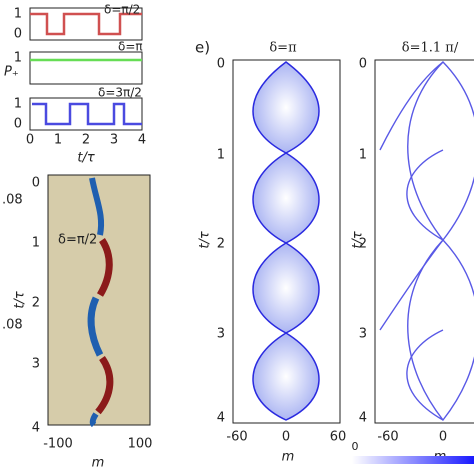 This screenshot has height=474, width=474. Describe the element at coordinates (86, 140) in the screenshot. I see `x-tick-label: 2` at that location.